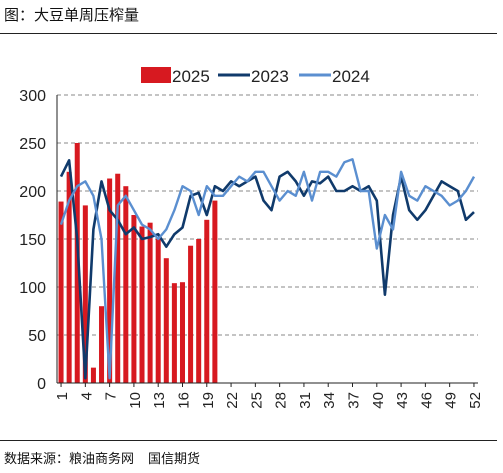  What do you see at coordinates (354, 400) in the screenshot?
I see `x-tick-label: 37` at bounding box center [354, 400].